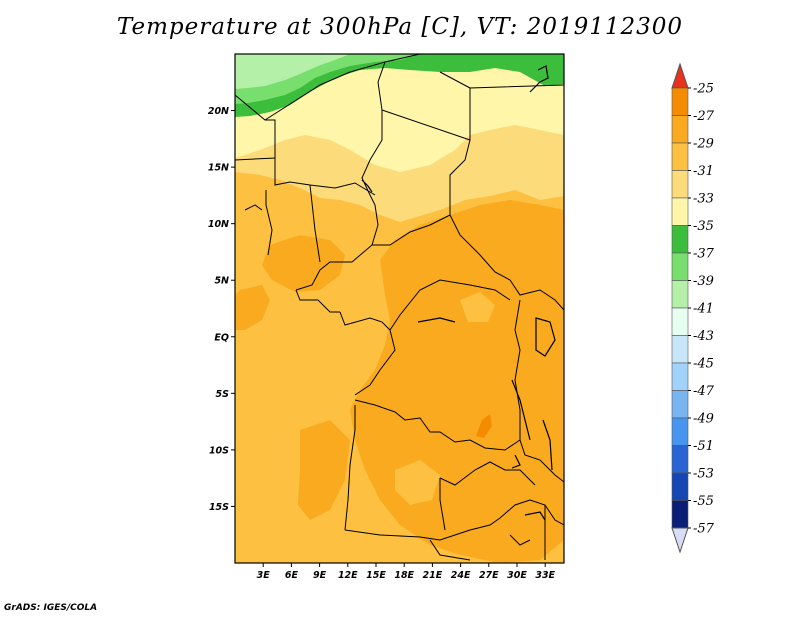 The image size is (800, 618). I want to click on lon-tick-label: 27E, so click(489, 575).